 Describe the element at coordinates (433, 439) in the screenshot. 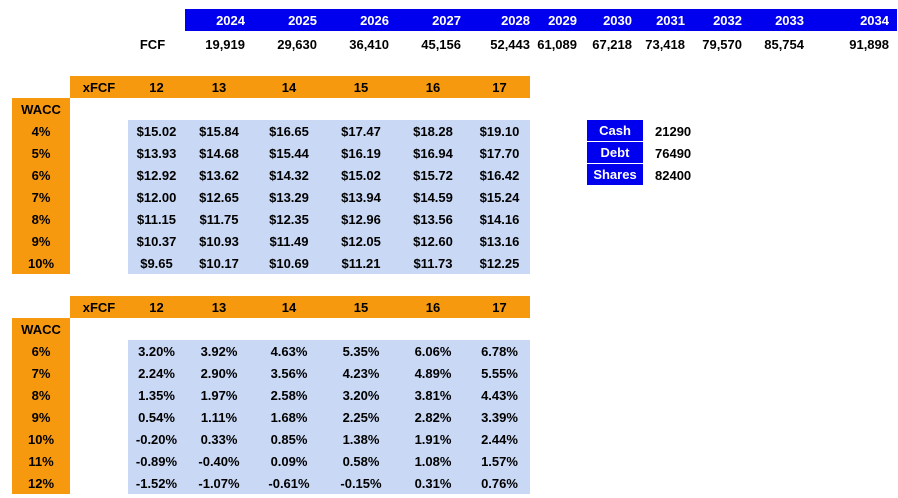

I see `table2-cell-4-4: 1.91%` at that location.